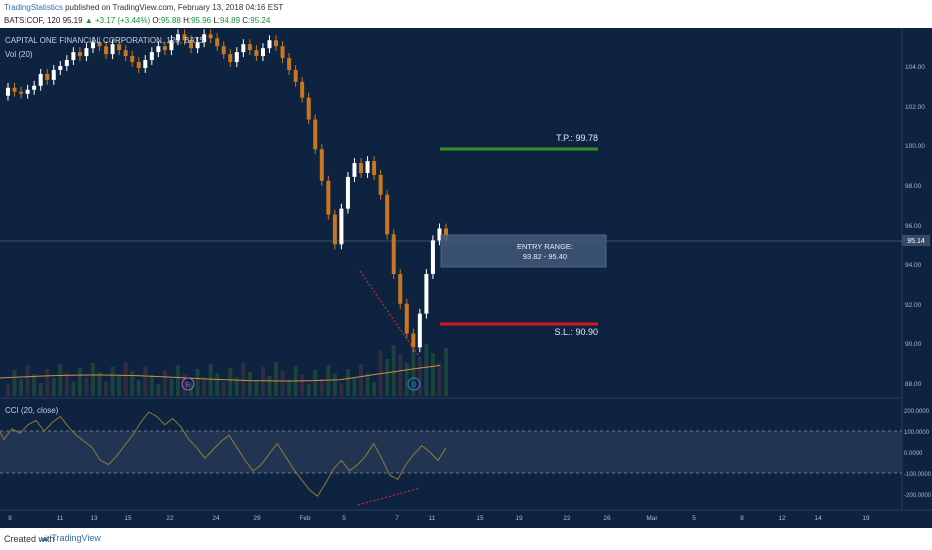 The height and width of the screenshot is (550, 932). What do you see at coordinates (818, 518) in the screenshot?
I see `time-tick: 14` at bounding box center [818, 518].